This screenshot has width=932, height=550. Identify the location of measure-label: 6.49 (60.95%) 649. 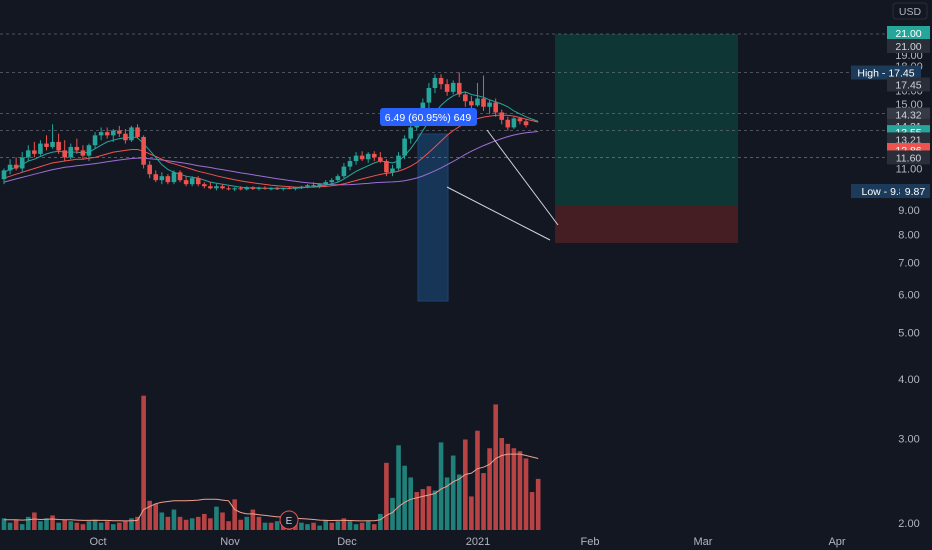
(428, 118).